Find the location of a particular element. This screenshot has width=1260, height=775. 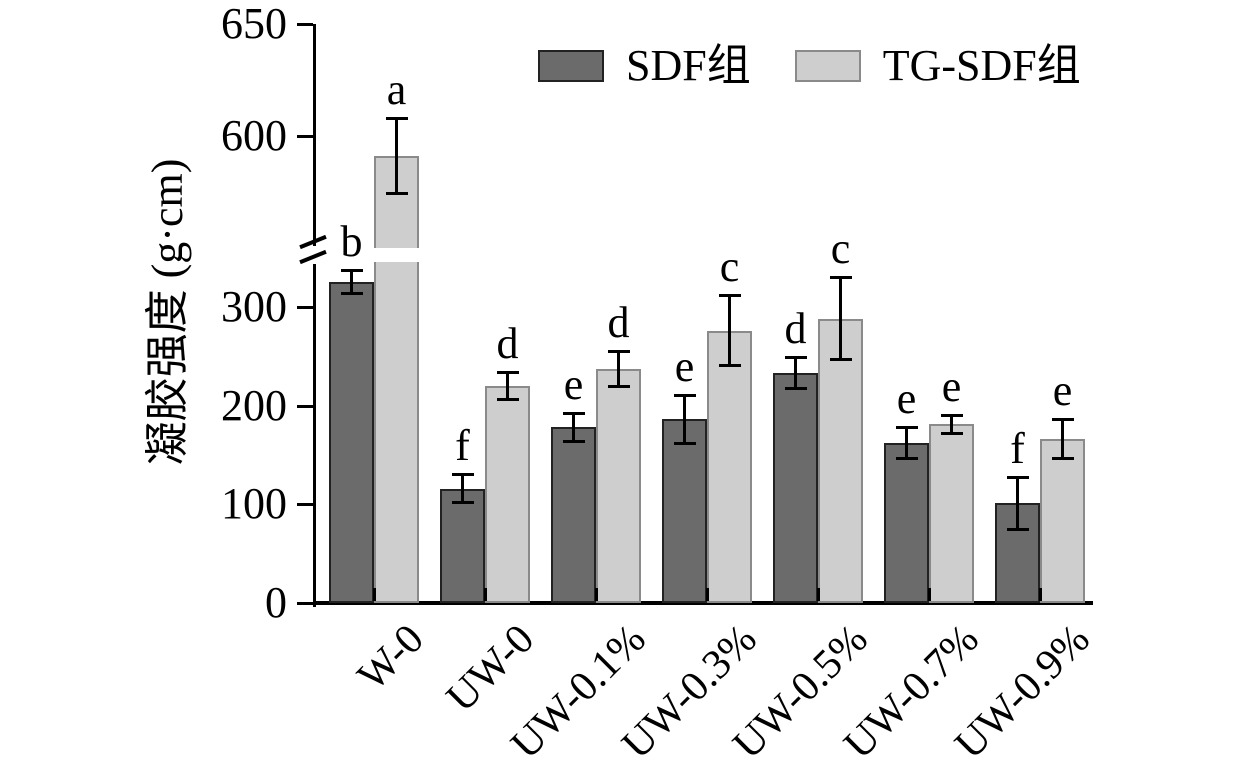

y-tick-label: 0 is located at coordinates (276, 602).